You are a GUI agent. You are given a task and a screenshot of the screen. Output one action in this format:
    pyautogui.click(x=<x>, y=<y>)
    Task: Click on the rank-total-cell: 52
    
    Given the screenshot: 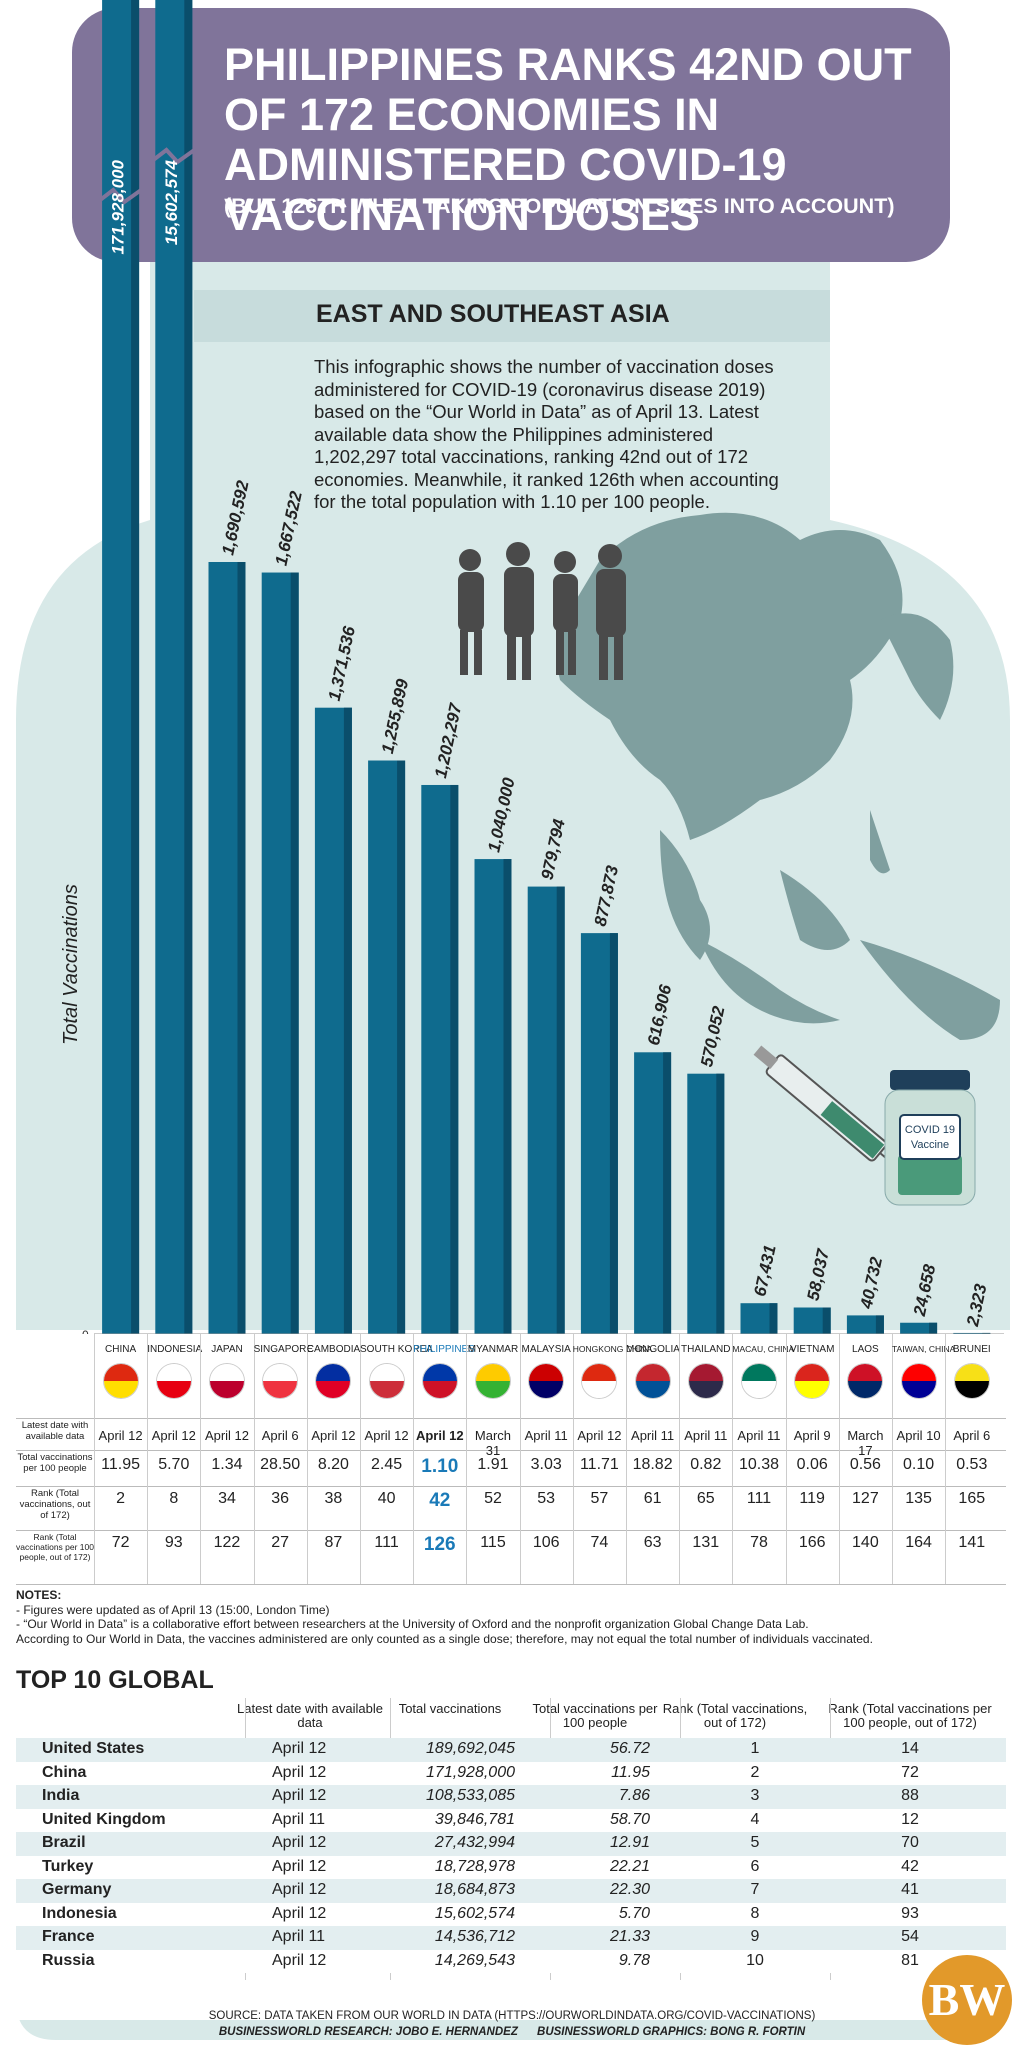 What is the action you would take?
    pyautogui.click(x=493, y=1498)
    